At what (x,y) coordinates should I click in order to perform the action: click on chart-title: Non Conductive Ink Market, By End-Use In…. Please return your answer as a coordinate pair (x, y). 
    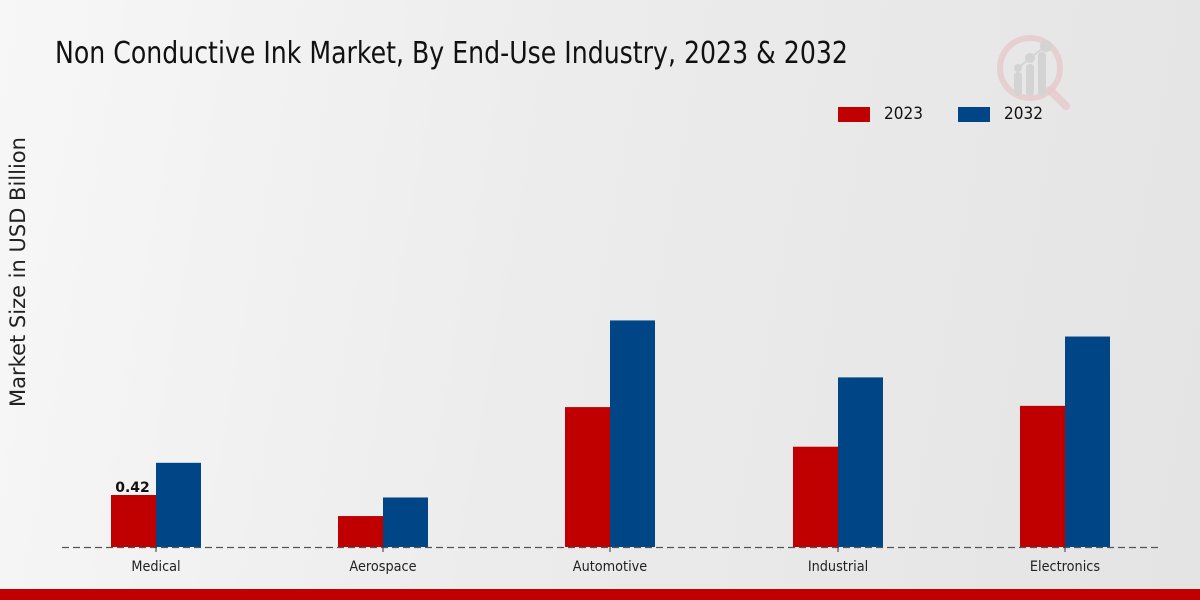
    Looking at the image, I should click on (451, 53).